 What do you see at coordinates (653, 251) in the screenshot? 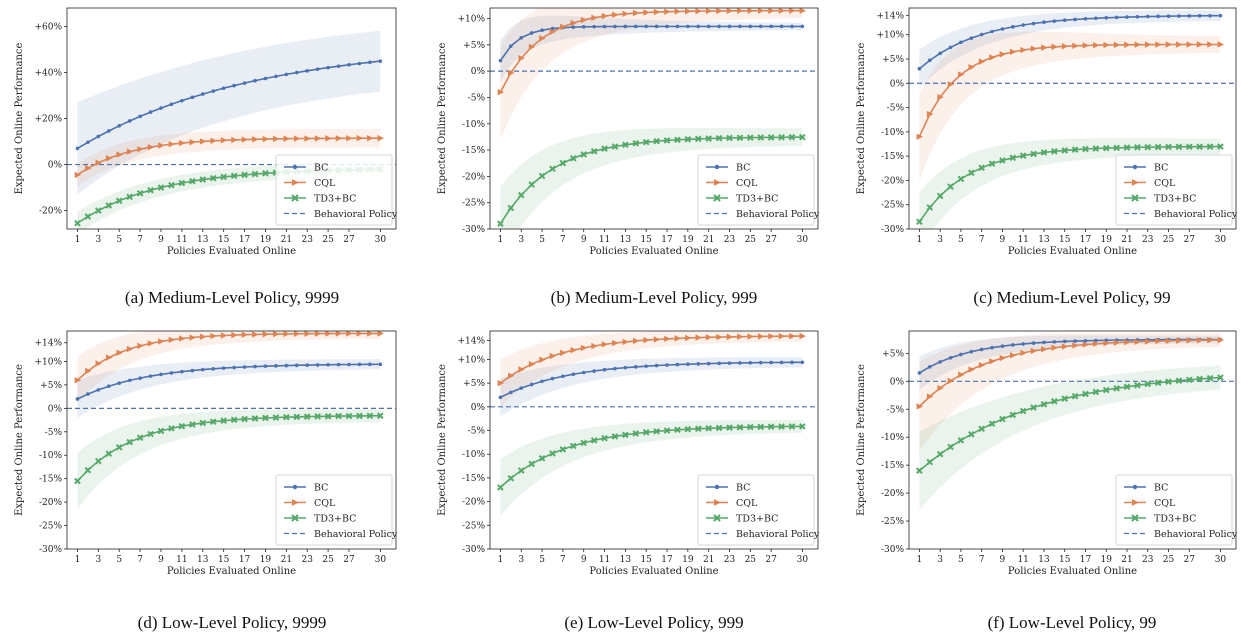
I see `x-axis-label: Policies Evaluated Online` at bounding box center [653, 251].